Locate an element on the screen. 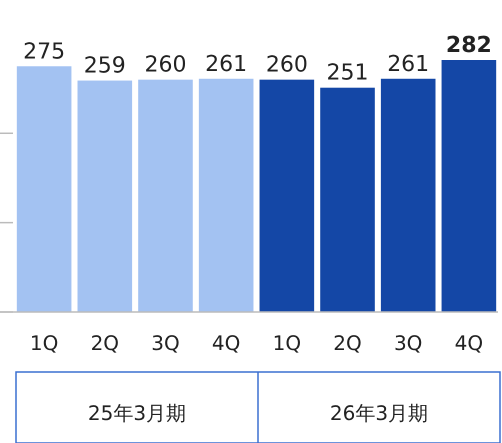 This screenshot has width=502, height=443. data-label: 275 is located at coordinates (44, 51).